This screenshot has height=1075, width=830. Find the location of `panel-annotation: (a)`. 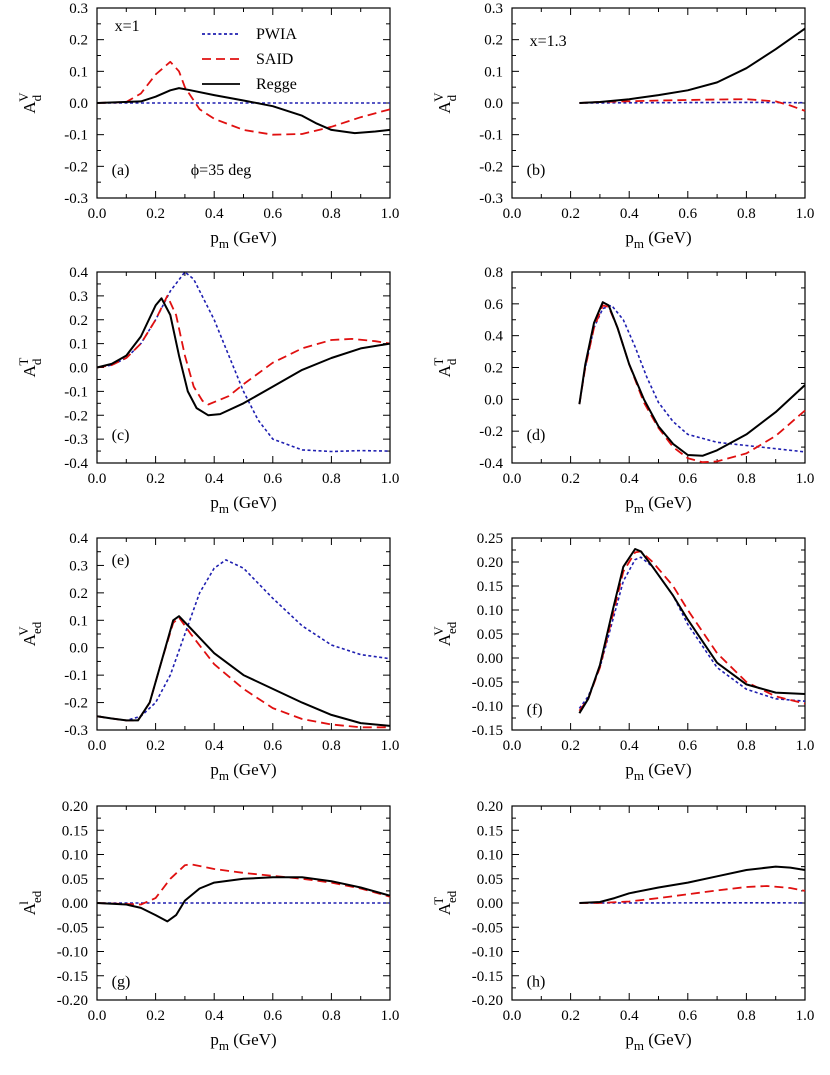

panel-annotation: (a) is located at coordinates (121, 170).